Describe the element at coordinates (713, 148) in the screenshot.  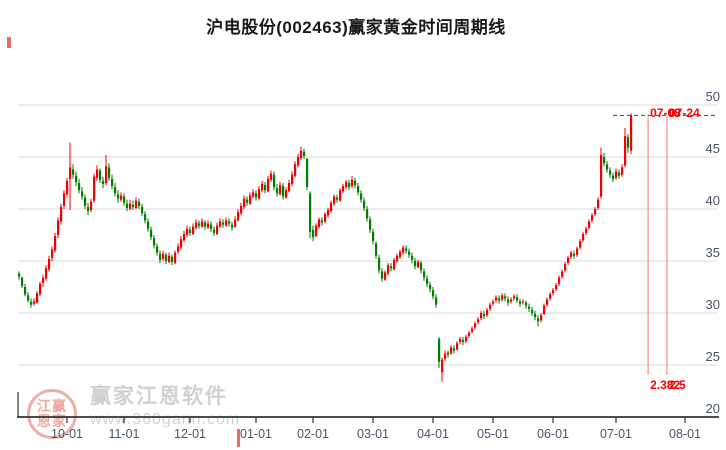
I see `y-axis-label: 45` at that location.